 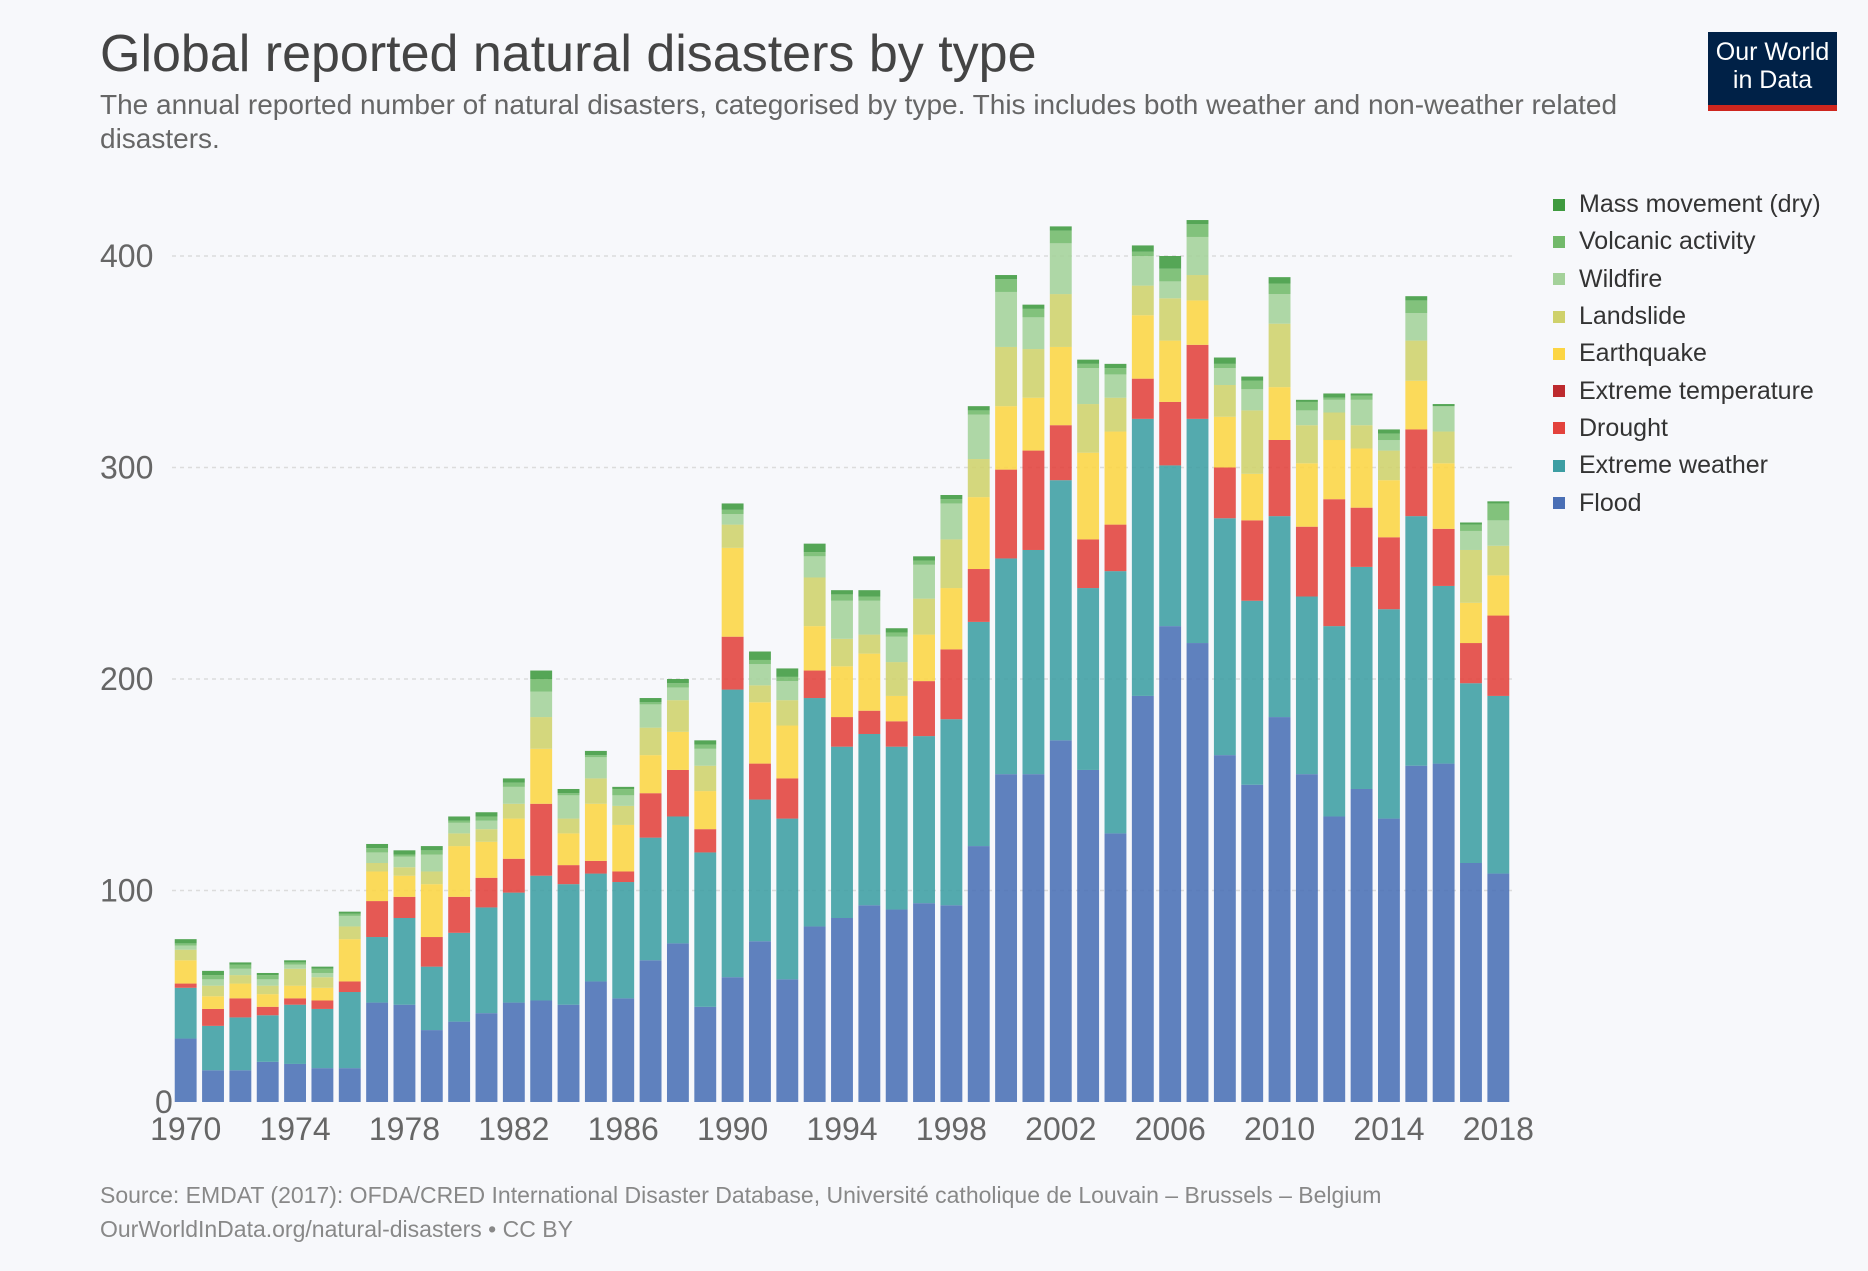 I want to click on owid-logo: Our World in Data, so click(x=1772, y=71).